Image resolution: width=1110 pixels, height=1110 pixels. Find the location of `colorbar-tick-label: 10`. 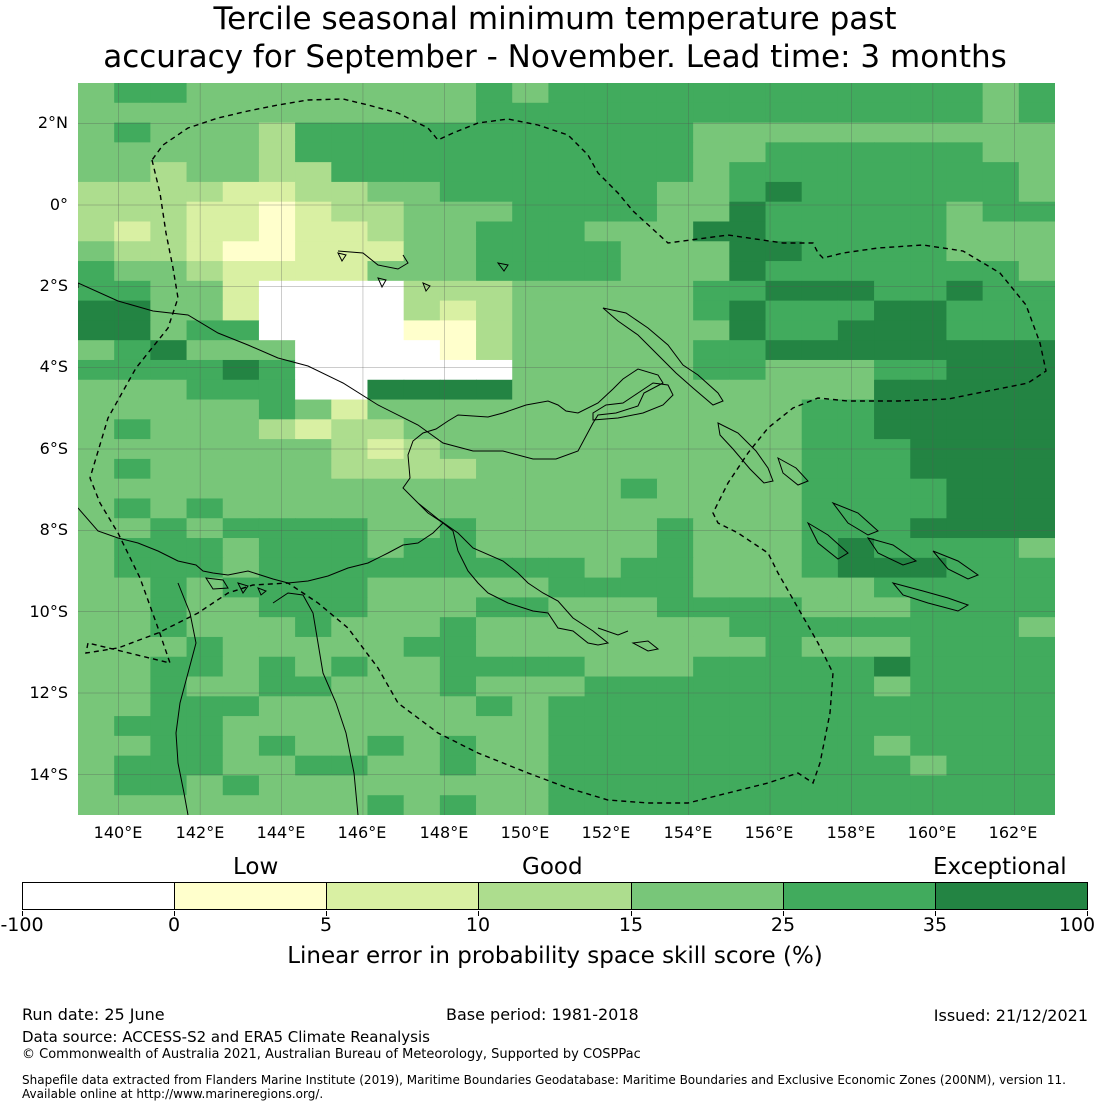

colorbar-tick-label: 10 is located at coordinates (478, 925).